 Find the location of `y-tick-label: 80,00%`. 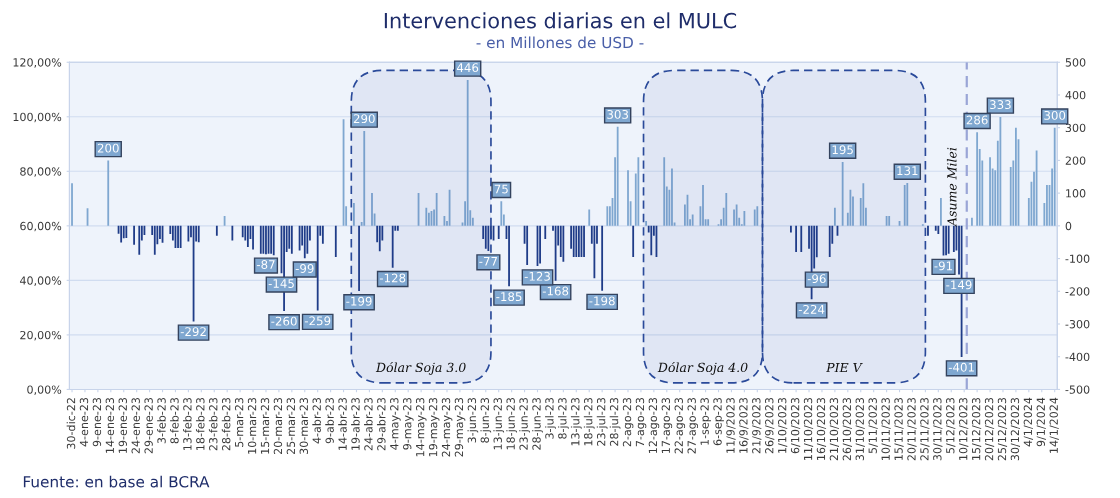

y-tick-label: 80,00% is located at coordinates (41, 172).